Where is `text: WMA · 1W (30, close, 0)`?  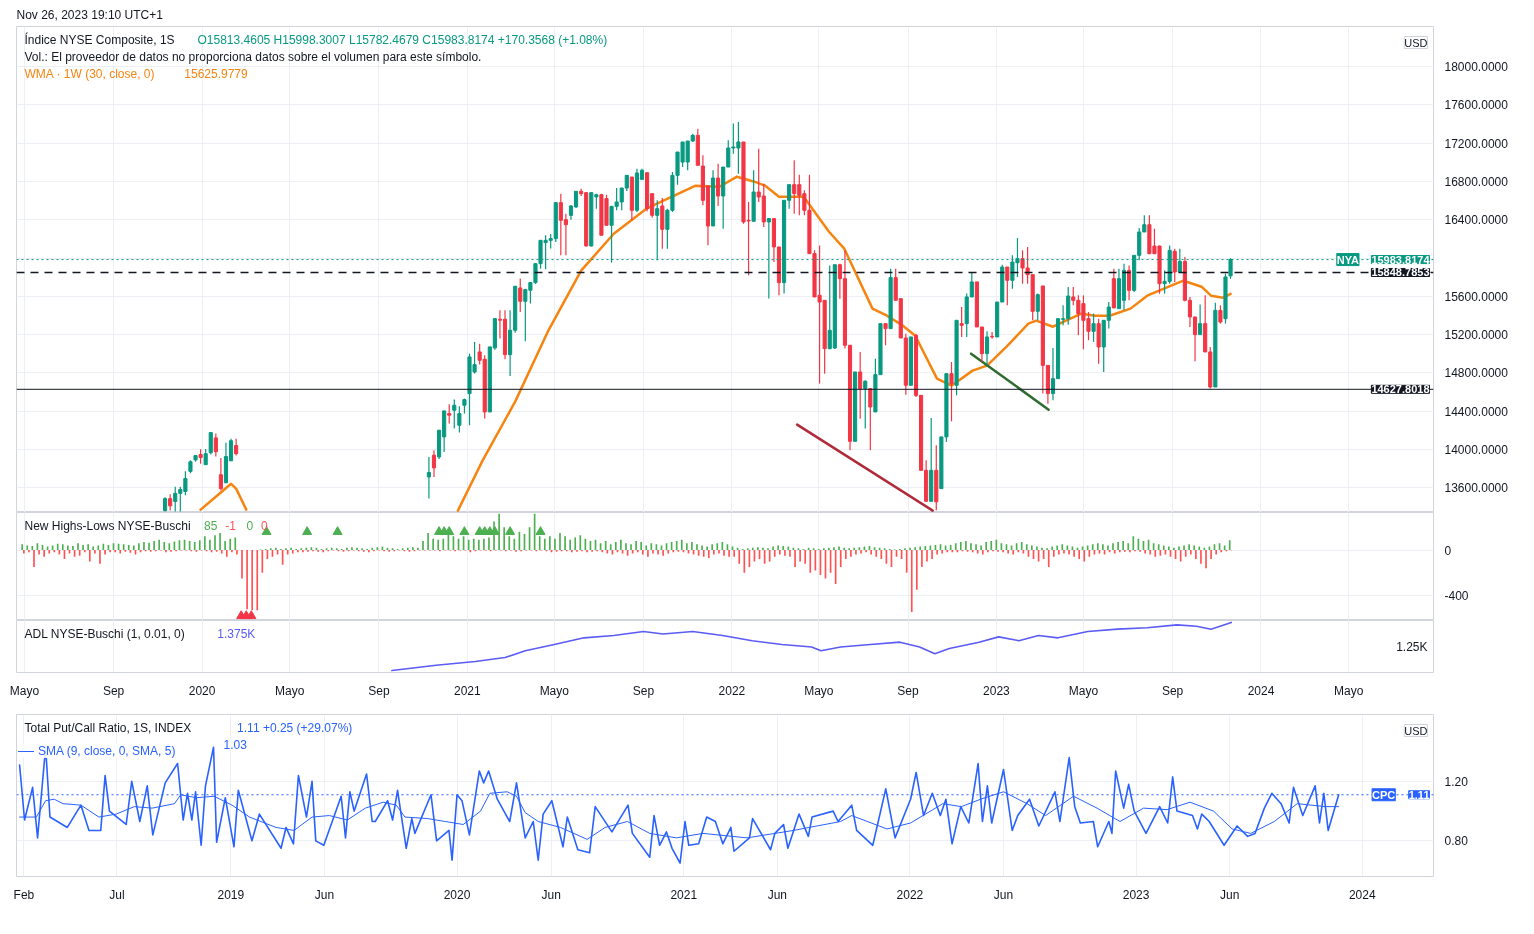 text: WMA · 1W (30, close, 0) is located at coordinates (89, 73).